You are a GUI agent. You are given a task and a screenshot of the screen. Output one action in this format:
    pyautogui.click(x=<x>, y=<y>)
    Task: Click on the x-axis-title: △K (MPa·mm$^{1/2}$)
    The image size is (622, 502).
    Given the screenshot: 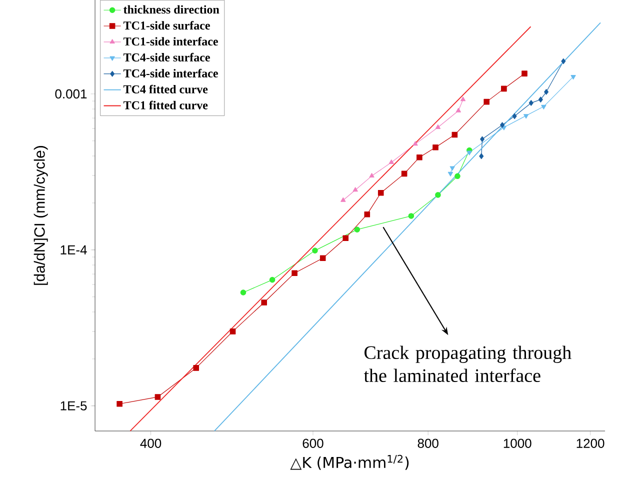 What is the action you would take?
    pyautogui.click(x=349, y=462)
    